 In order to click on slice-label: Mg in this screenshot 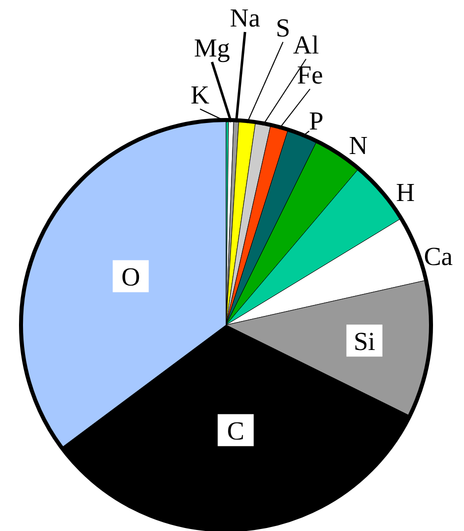, I will do `click(212, 48)`.